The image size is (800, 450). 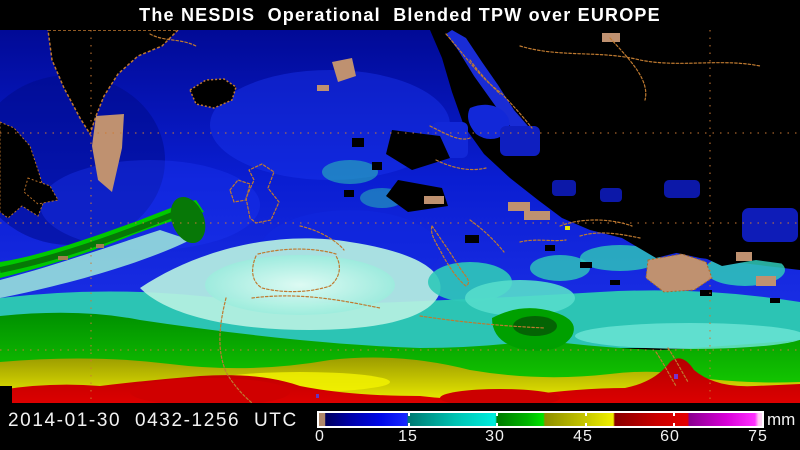 What do you see at coordinates (322, 238) in the screenshot?
I see `coast-france` at bounding box center [322, 238].